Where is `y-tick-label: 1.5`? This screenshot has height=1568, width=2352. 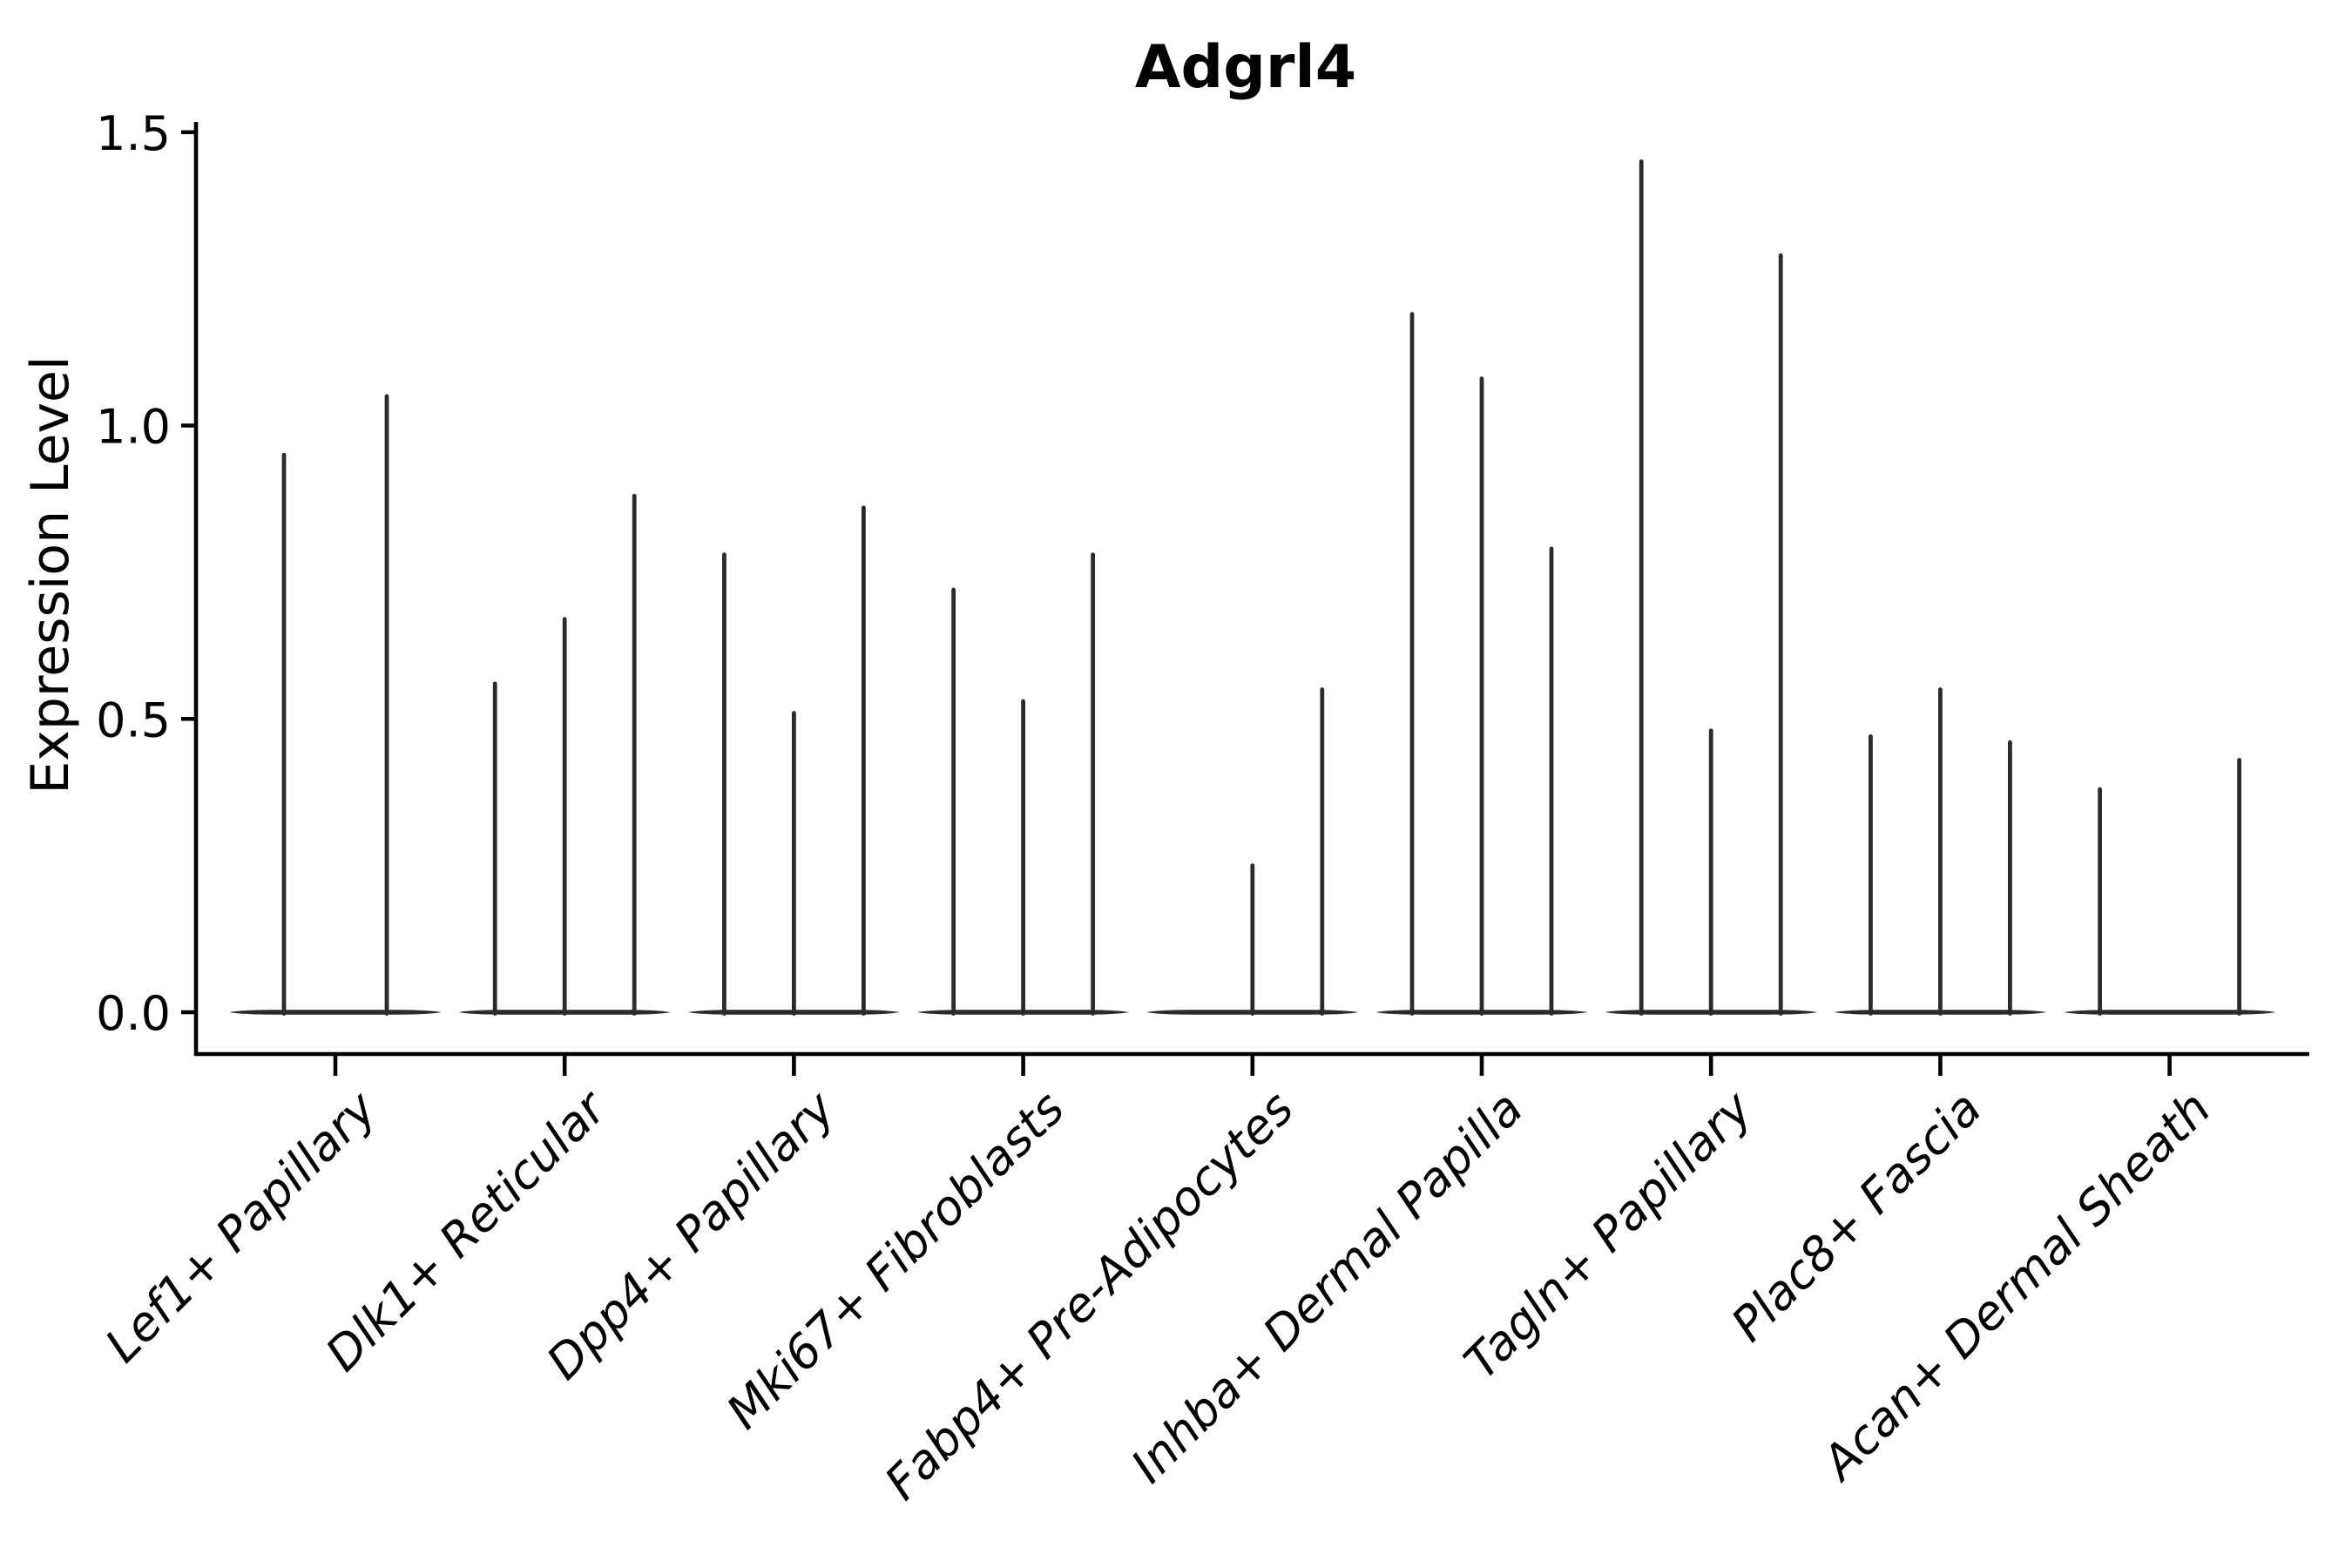 y-tick-label: 1.5 is located at coordinates (134, 134).